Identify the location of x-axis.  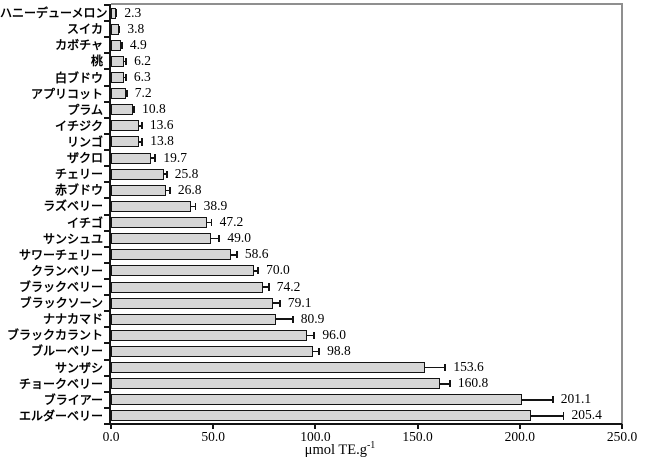
(365, 424).